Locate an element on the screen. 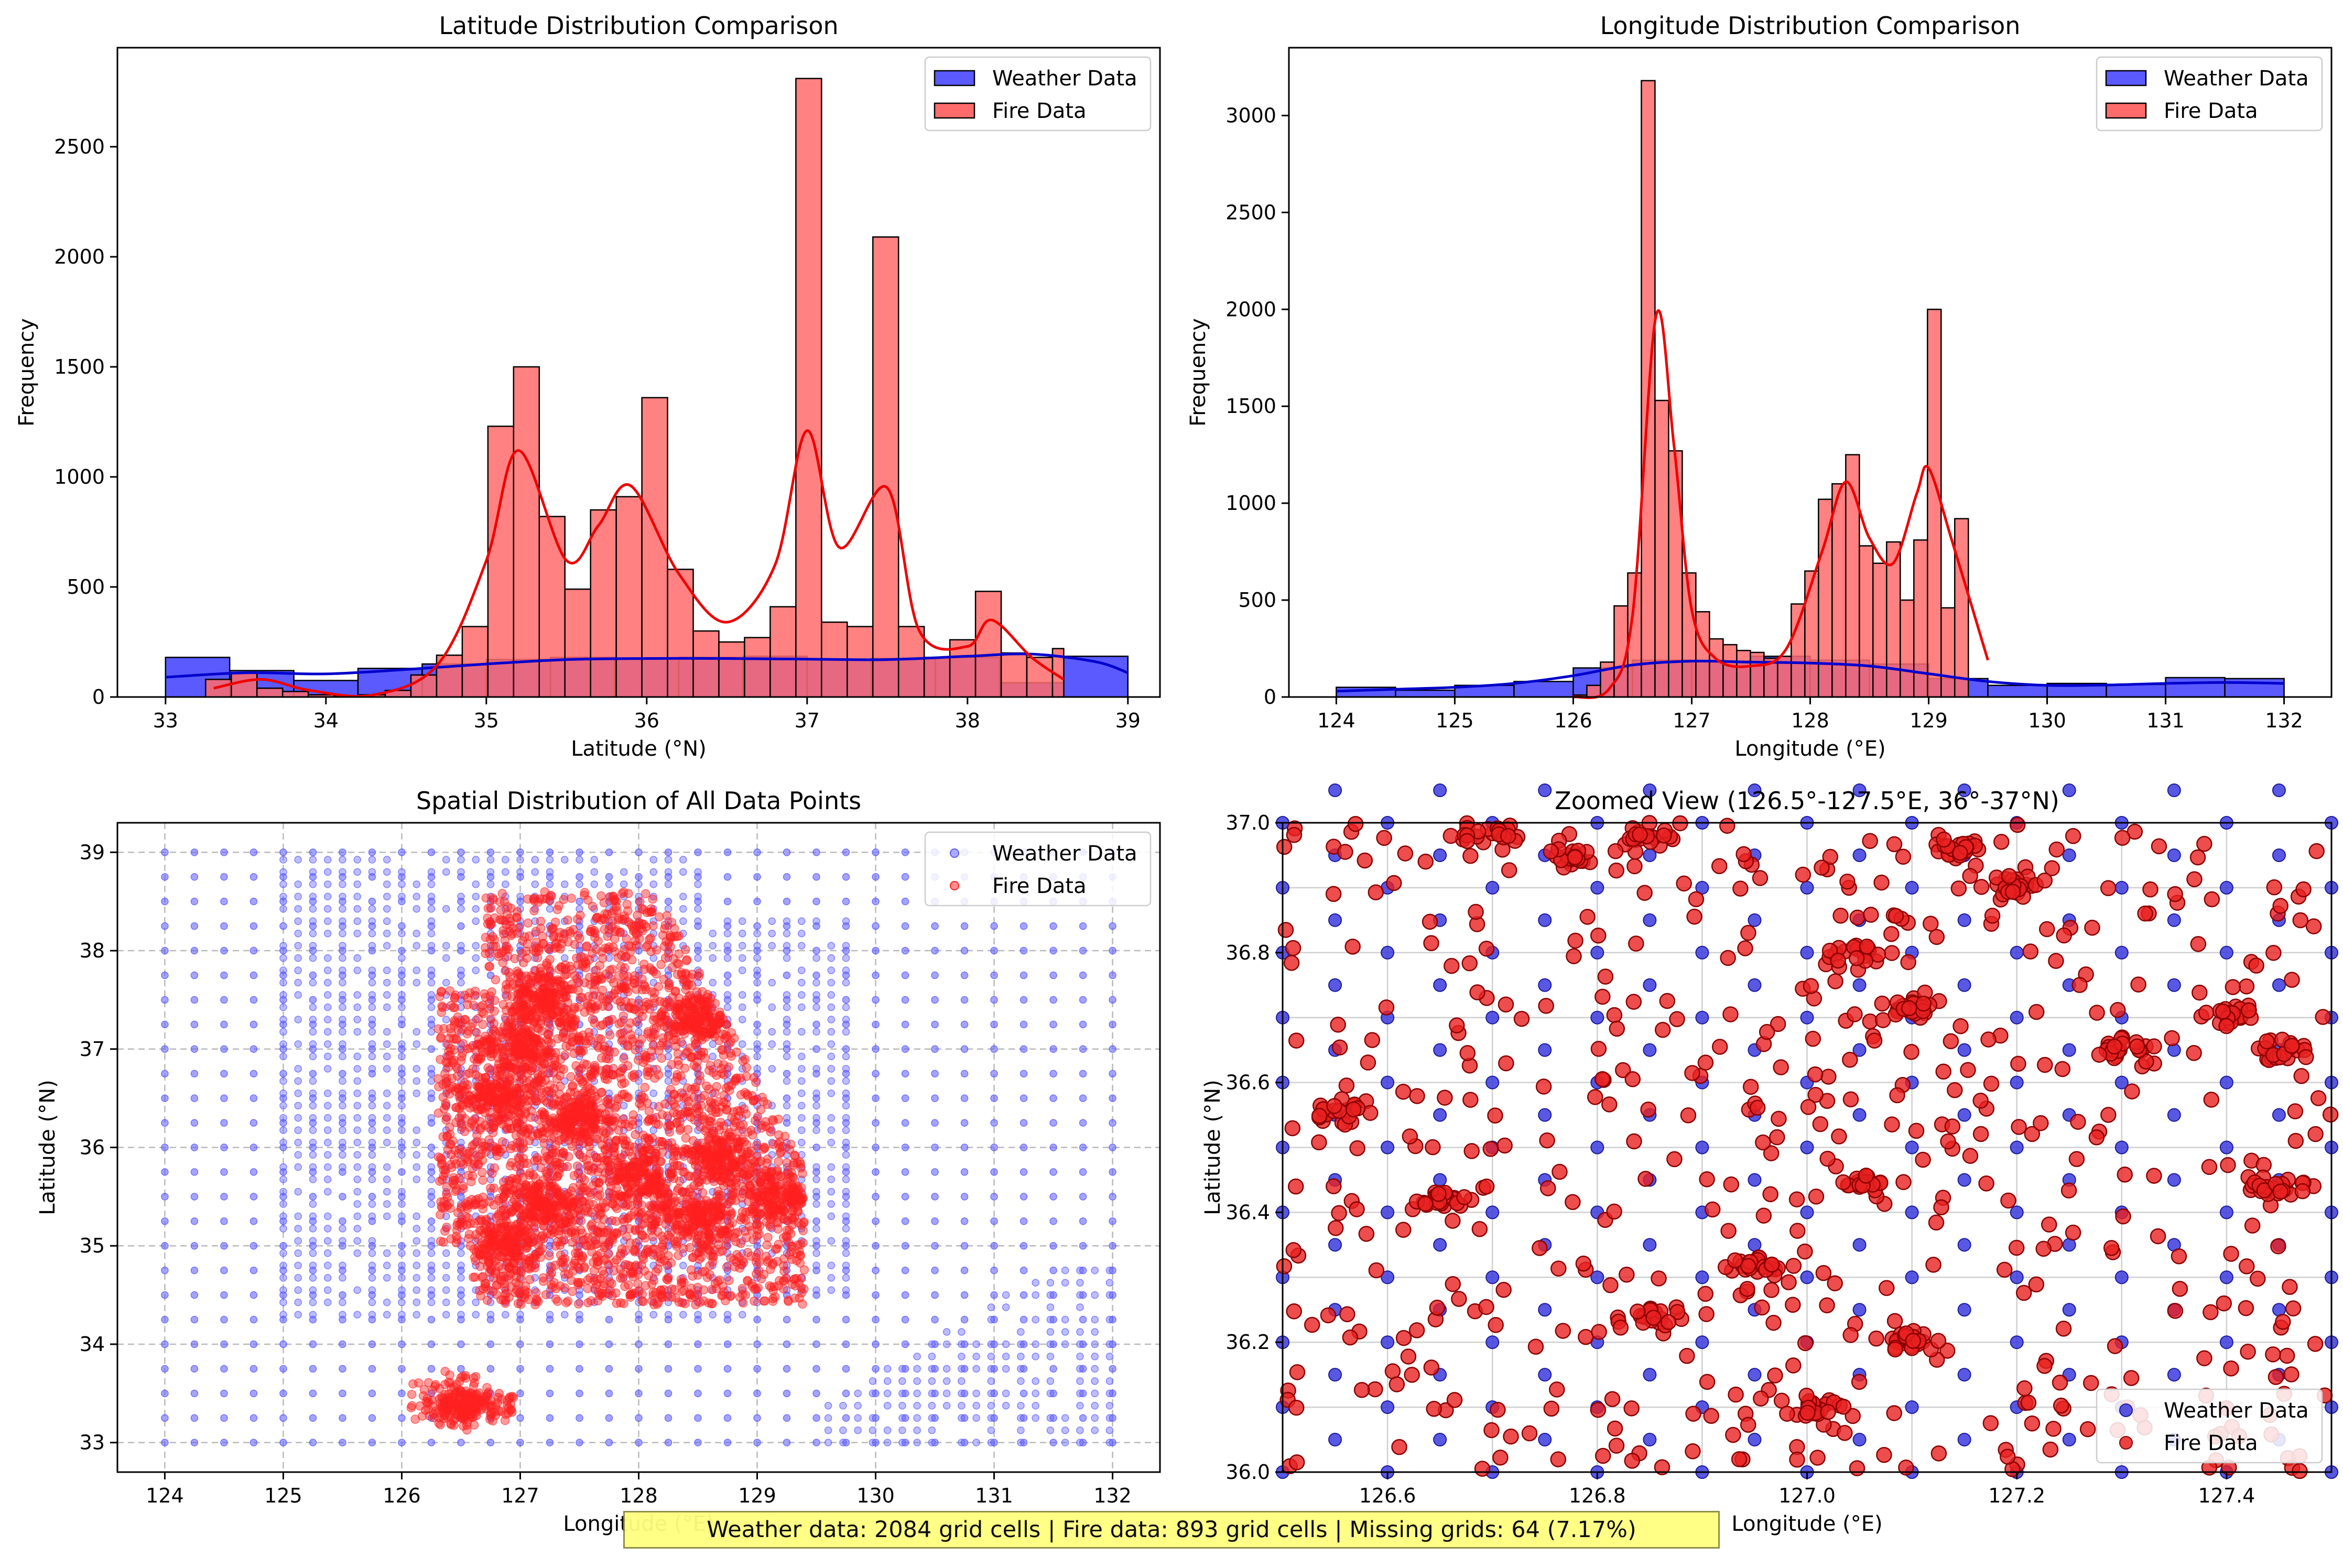 This screenshot has width=2343, height=1568. y-axis-label: Frequency is located at coordinates (1198, 372).